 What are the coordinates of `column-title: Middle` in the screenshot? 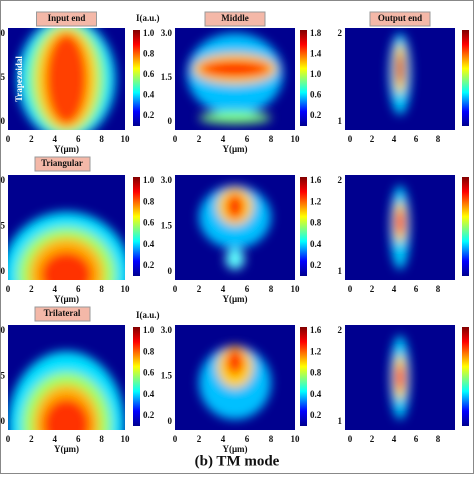 It's located at (235, 18).